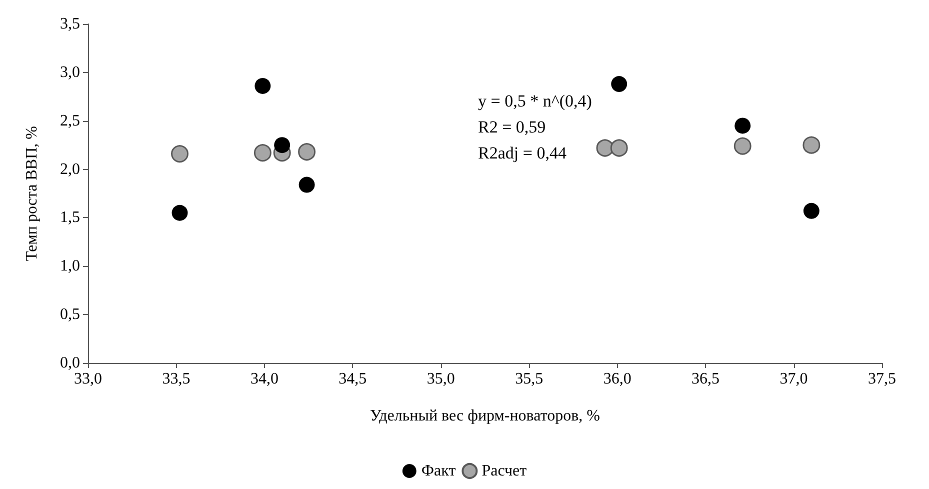 The width and height of the screenshot is (929, 489). Describe the element at coordinates (485, 416) in the screenshot. I see `x-axis-title: Удельный вес фирм-новаторов, %` at that location.